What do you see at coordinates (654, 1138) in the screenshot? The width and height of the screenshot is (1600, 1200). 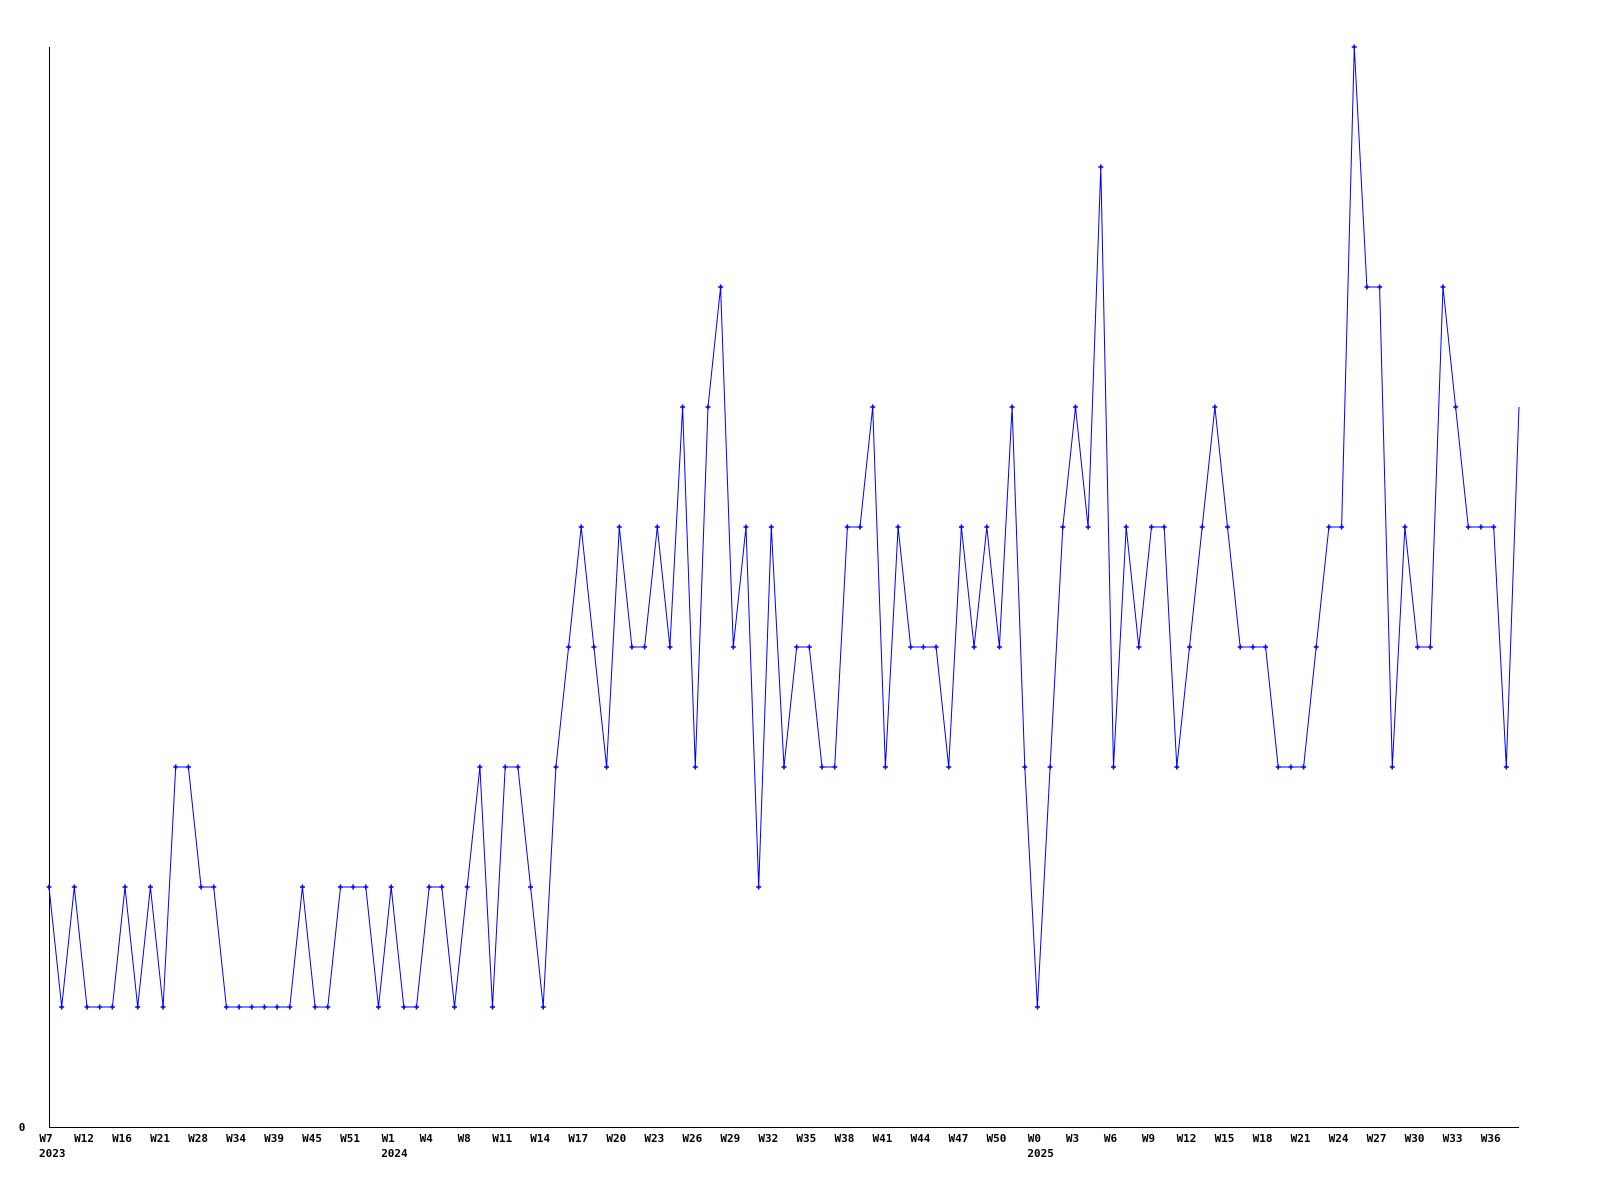 I see `x-tick-label: W23` at bounding box center [654, 1138].